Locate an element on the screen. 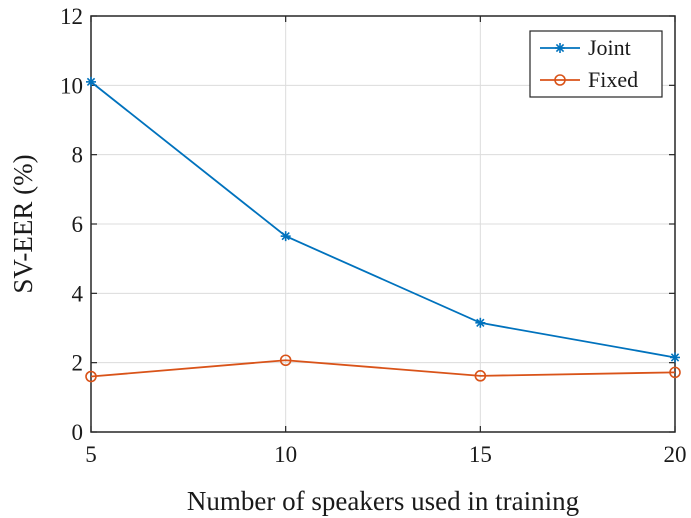 The width and height of the screenshot is (691, 518). series-line-fixed is located at coordinates (383, 368).